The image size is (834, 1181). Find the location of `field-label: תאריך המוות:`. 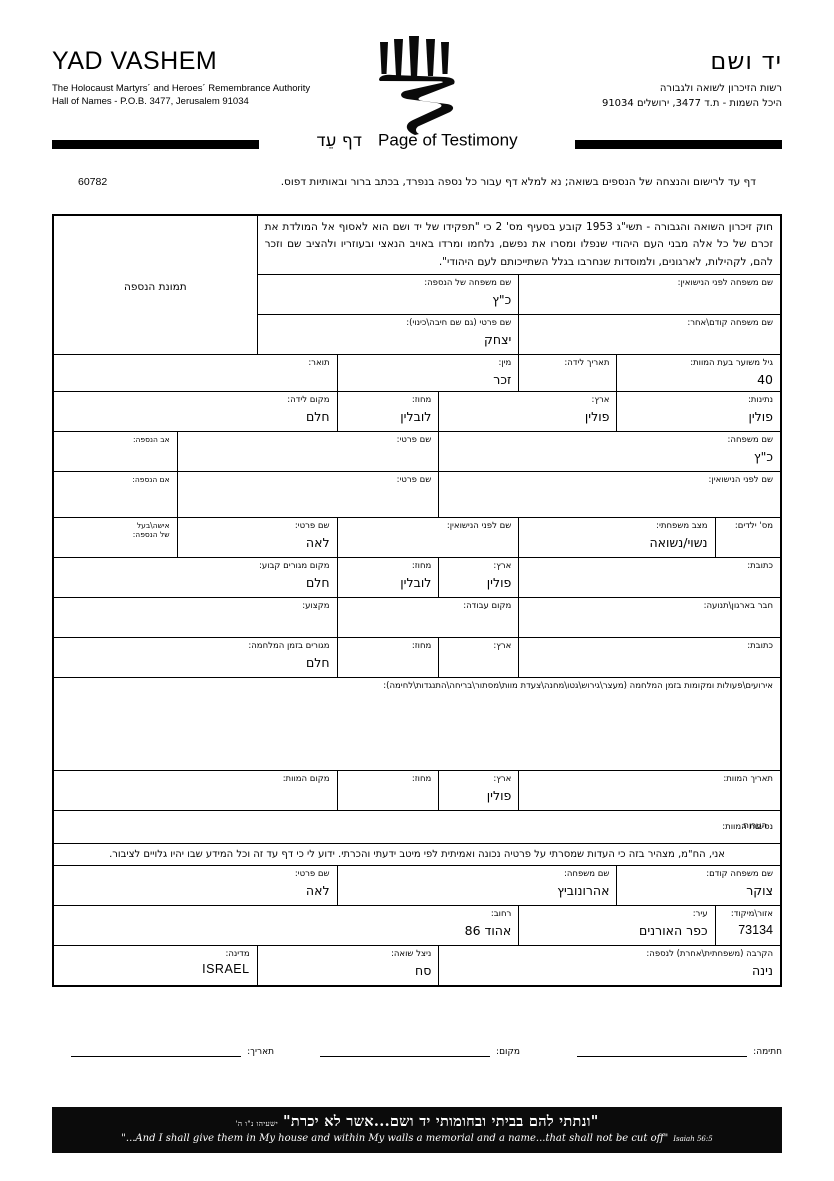

field-label: תאריך המוות: is located at coordinates (748, 778).